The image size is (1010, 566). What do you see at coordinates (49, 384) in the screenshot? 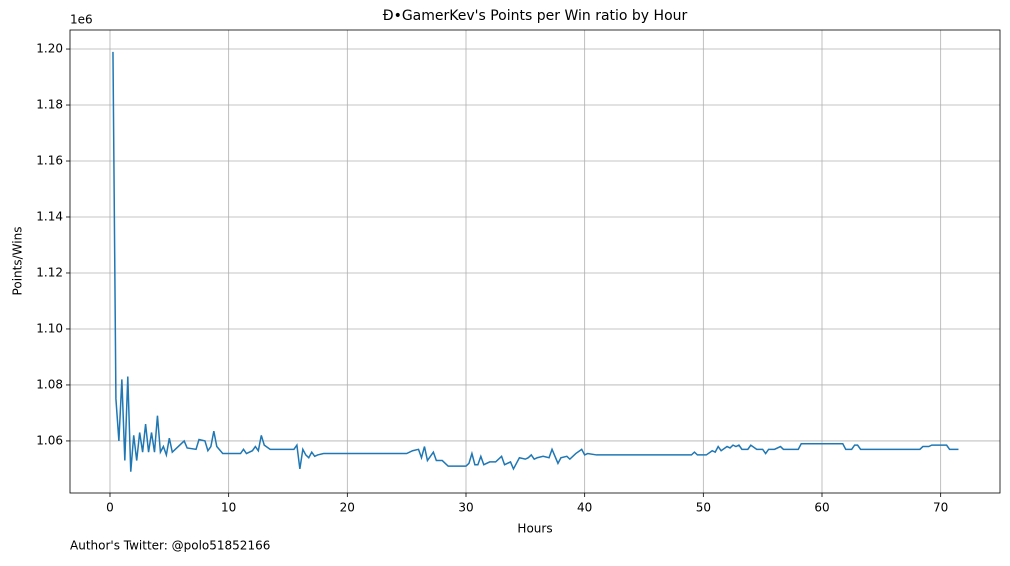
I see `y-tick-label: 1.08` at bounding box center [49, 384].